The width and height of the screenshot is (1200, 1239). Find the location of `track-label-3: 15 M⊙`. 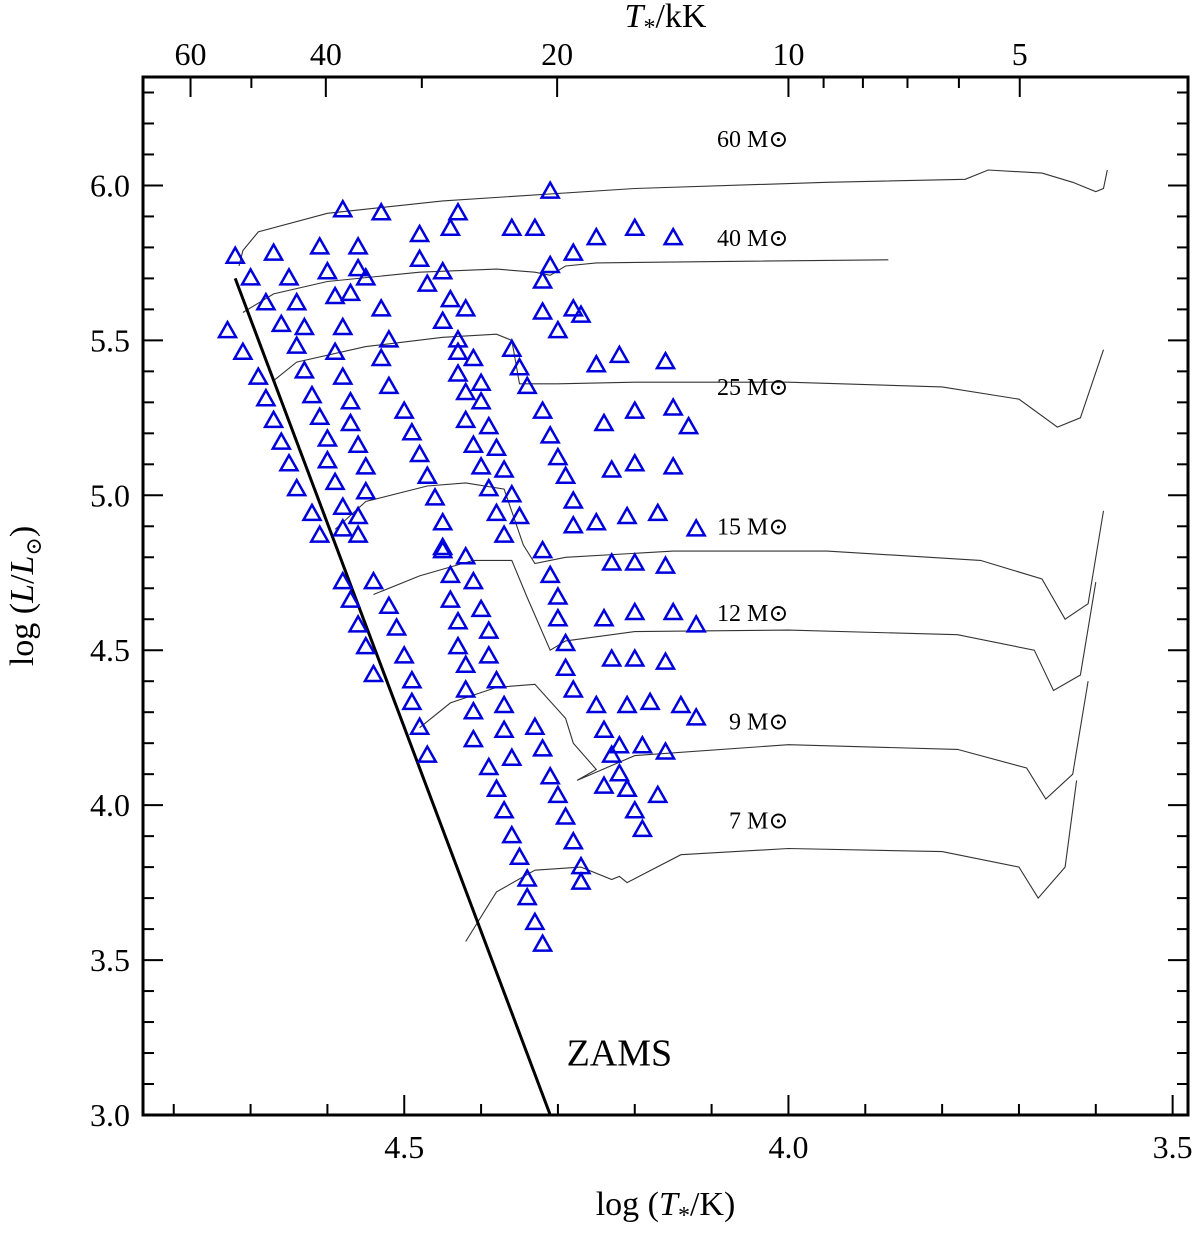

track-label-3: 15 M⊙ is located at coordinates (752, 527).